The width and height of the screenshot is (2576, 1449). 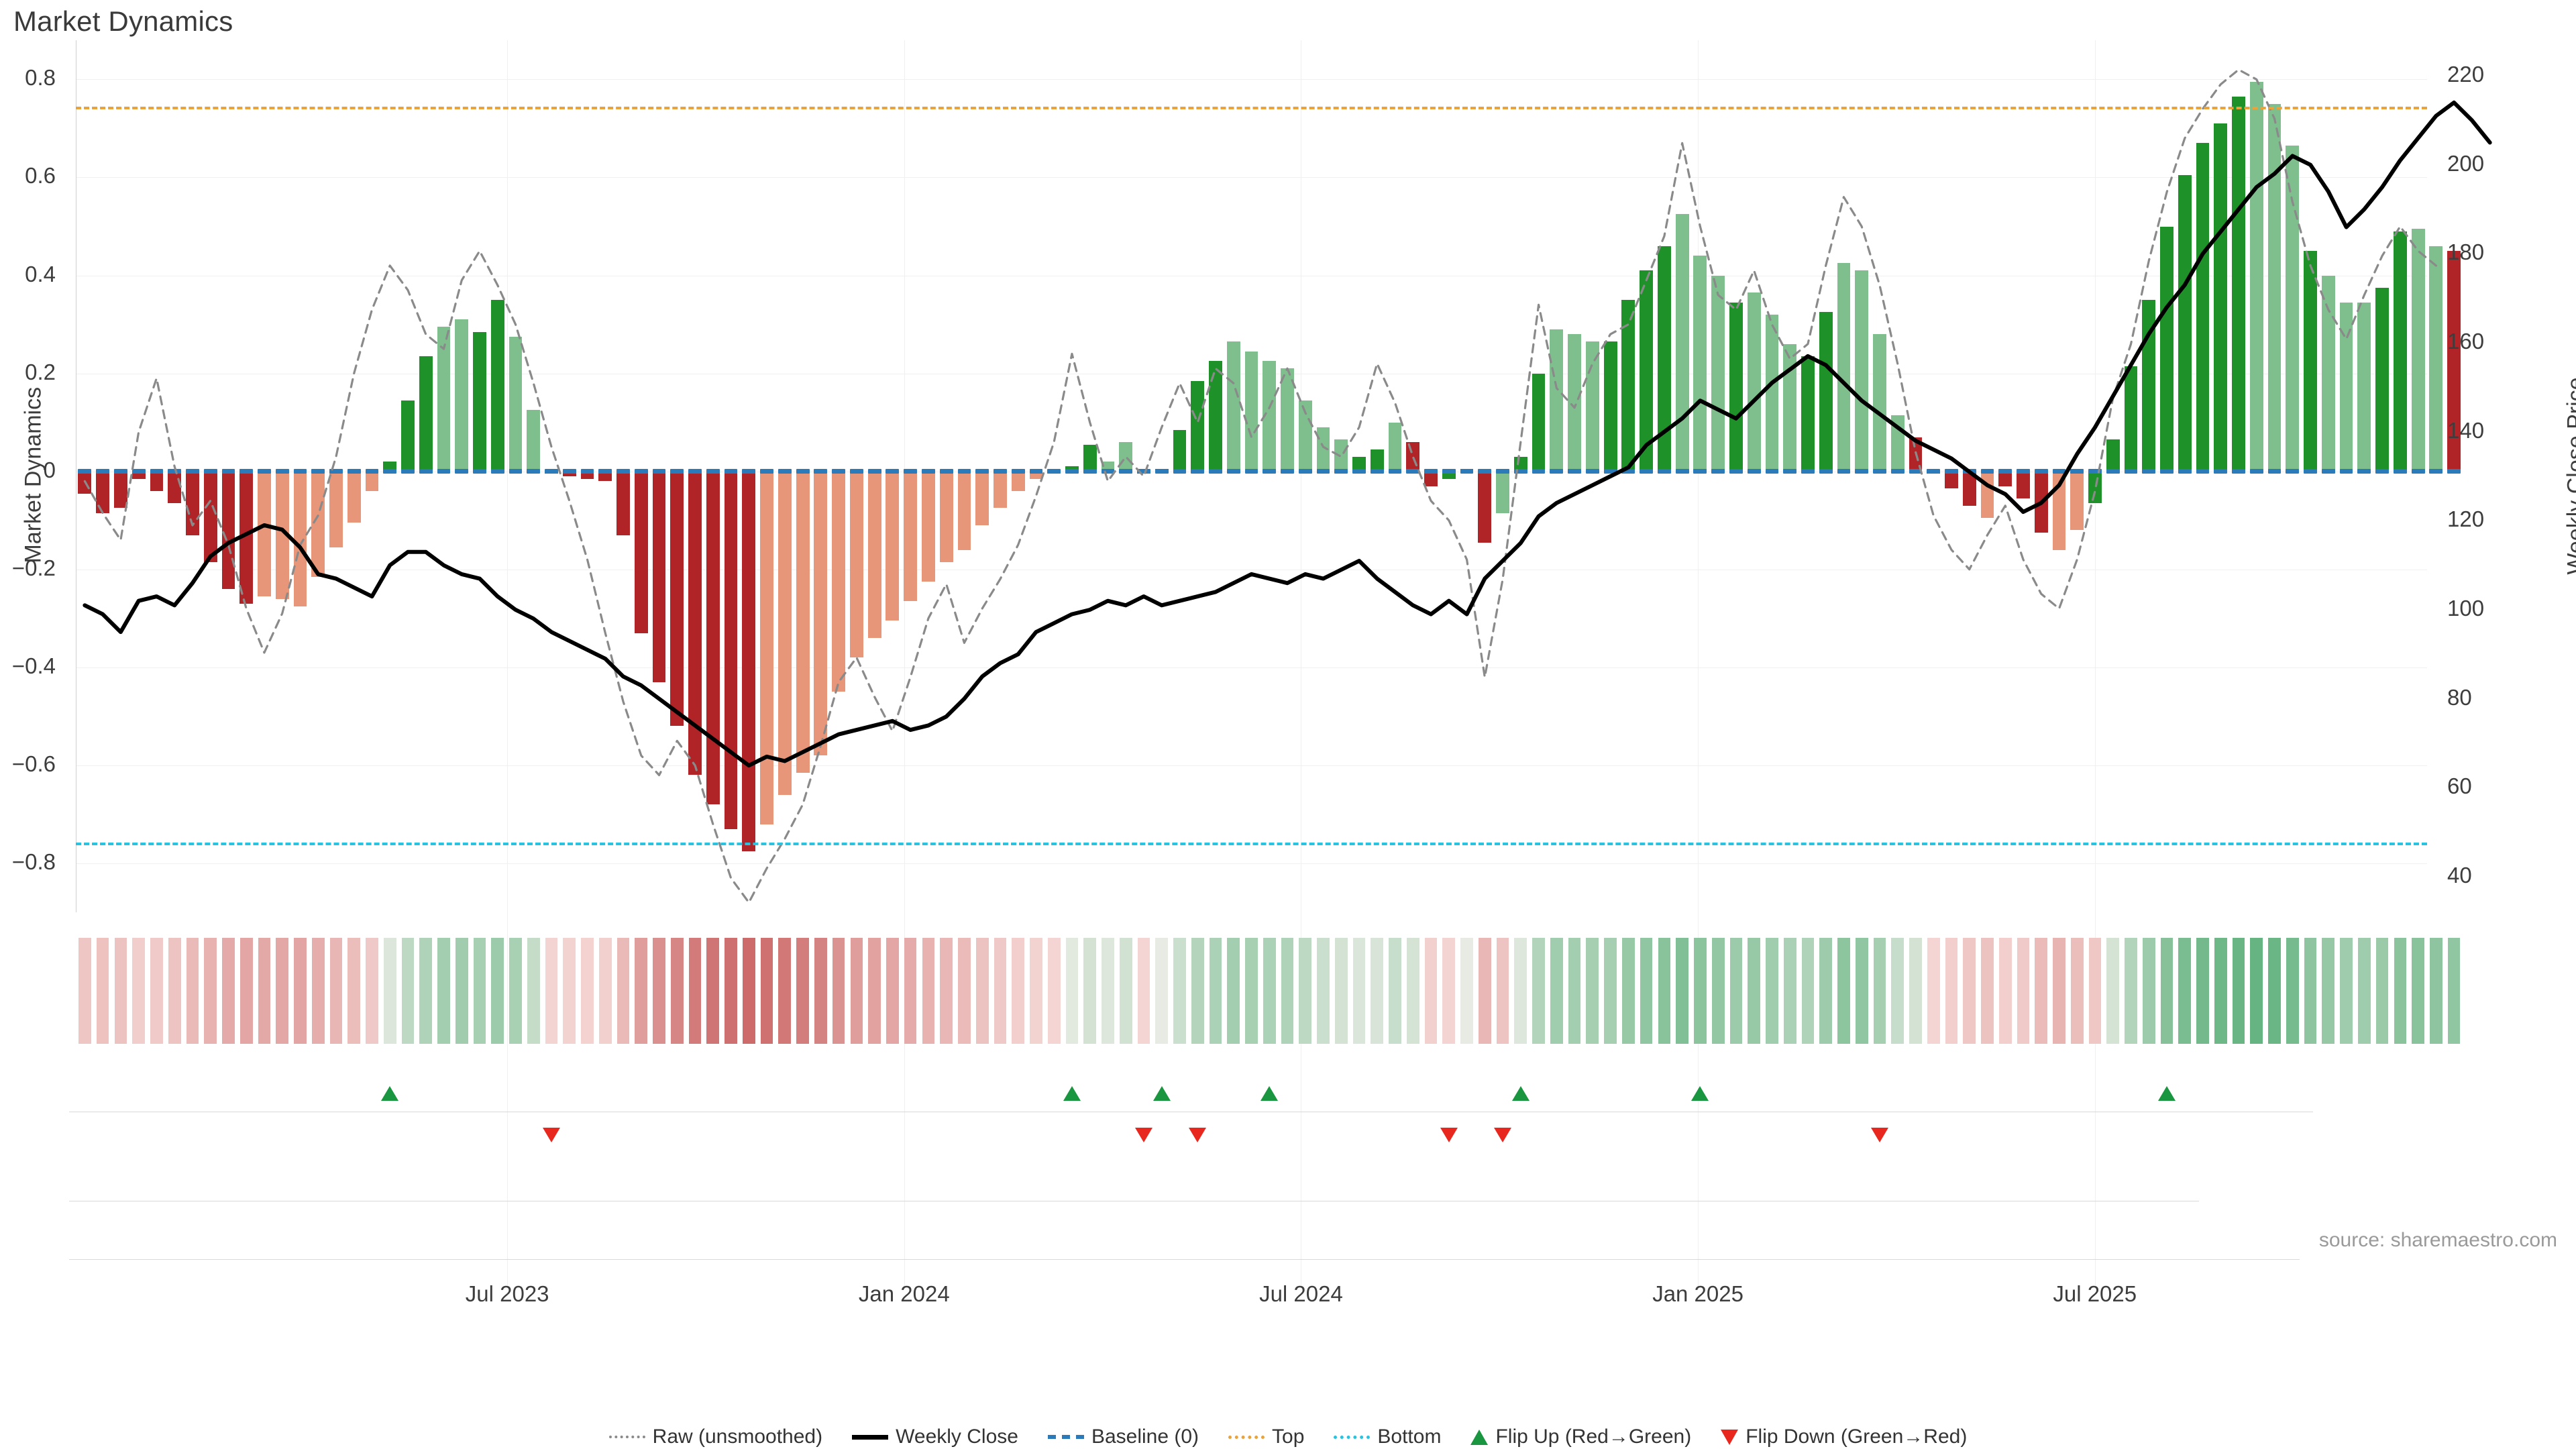 What do you see at coordinates (1409, 1437) in the screenshot?
I see `legend-item-label: Bottom` at bounding box center [1409, 1437].